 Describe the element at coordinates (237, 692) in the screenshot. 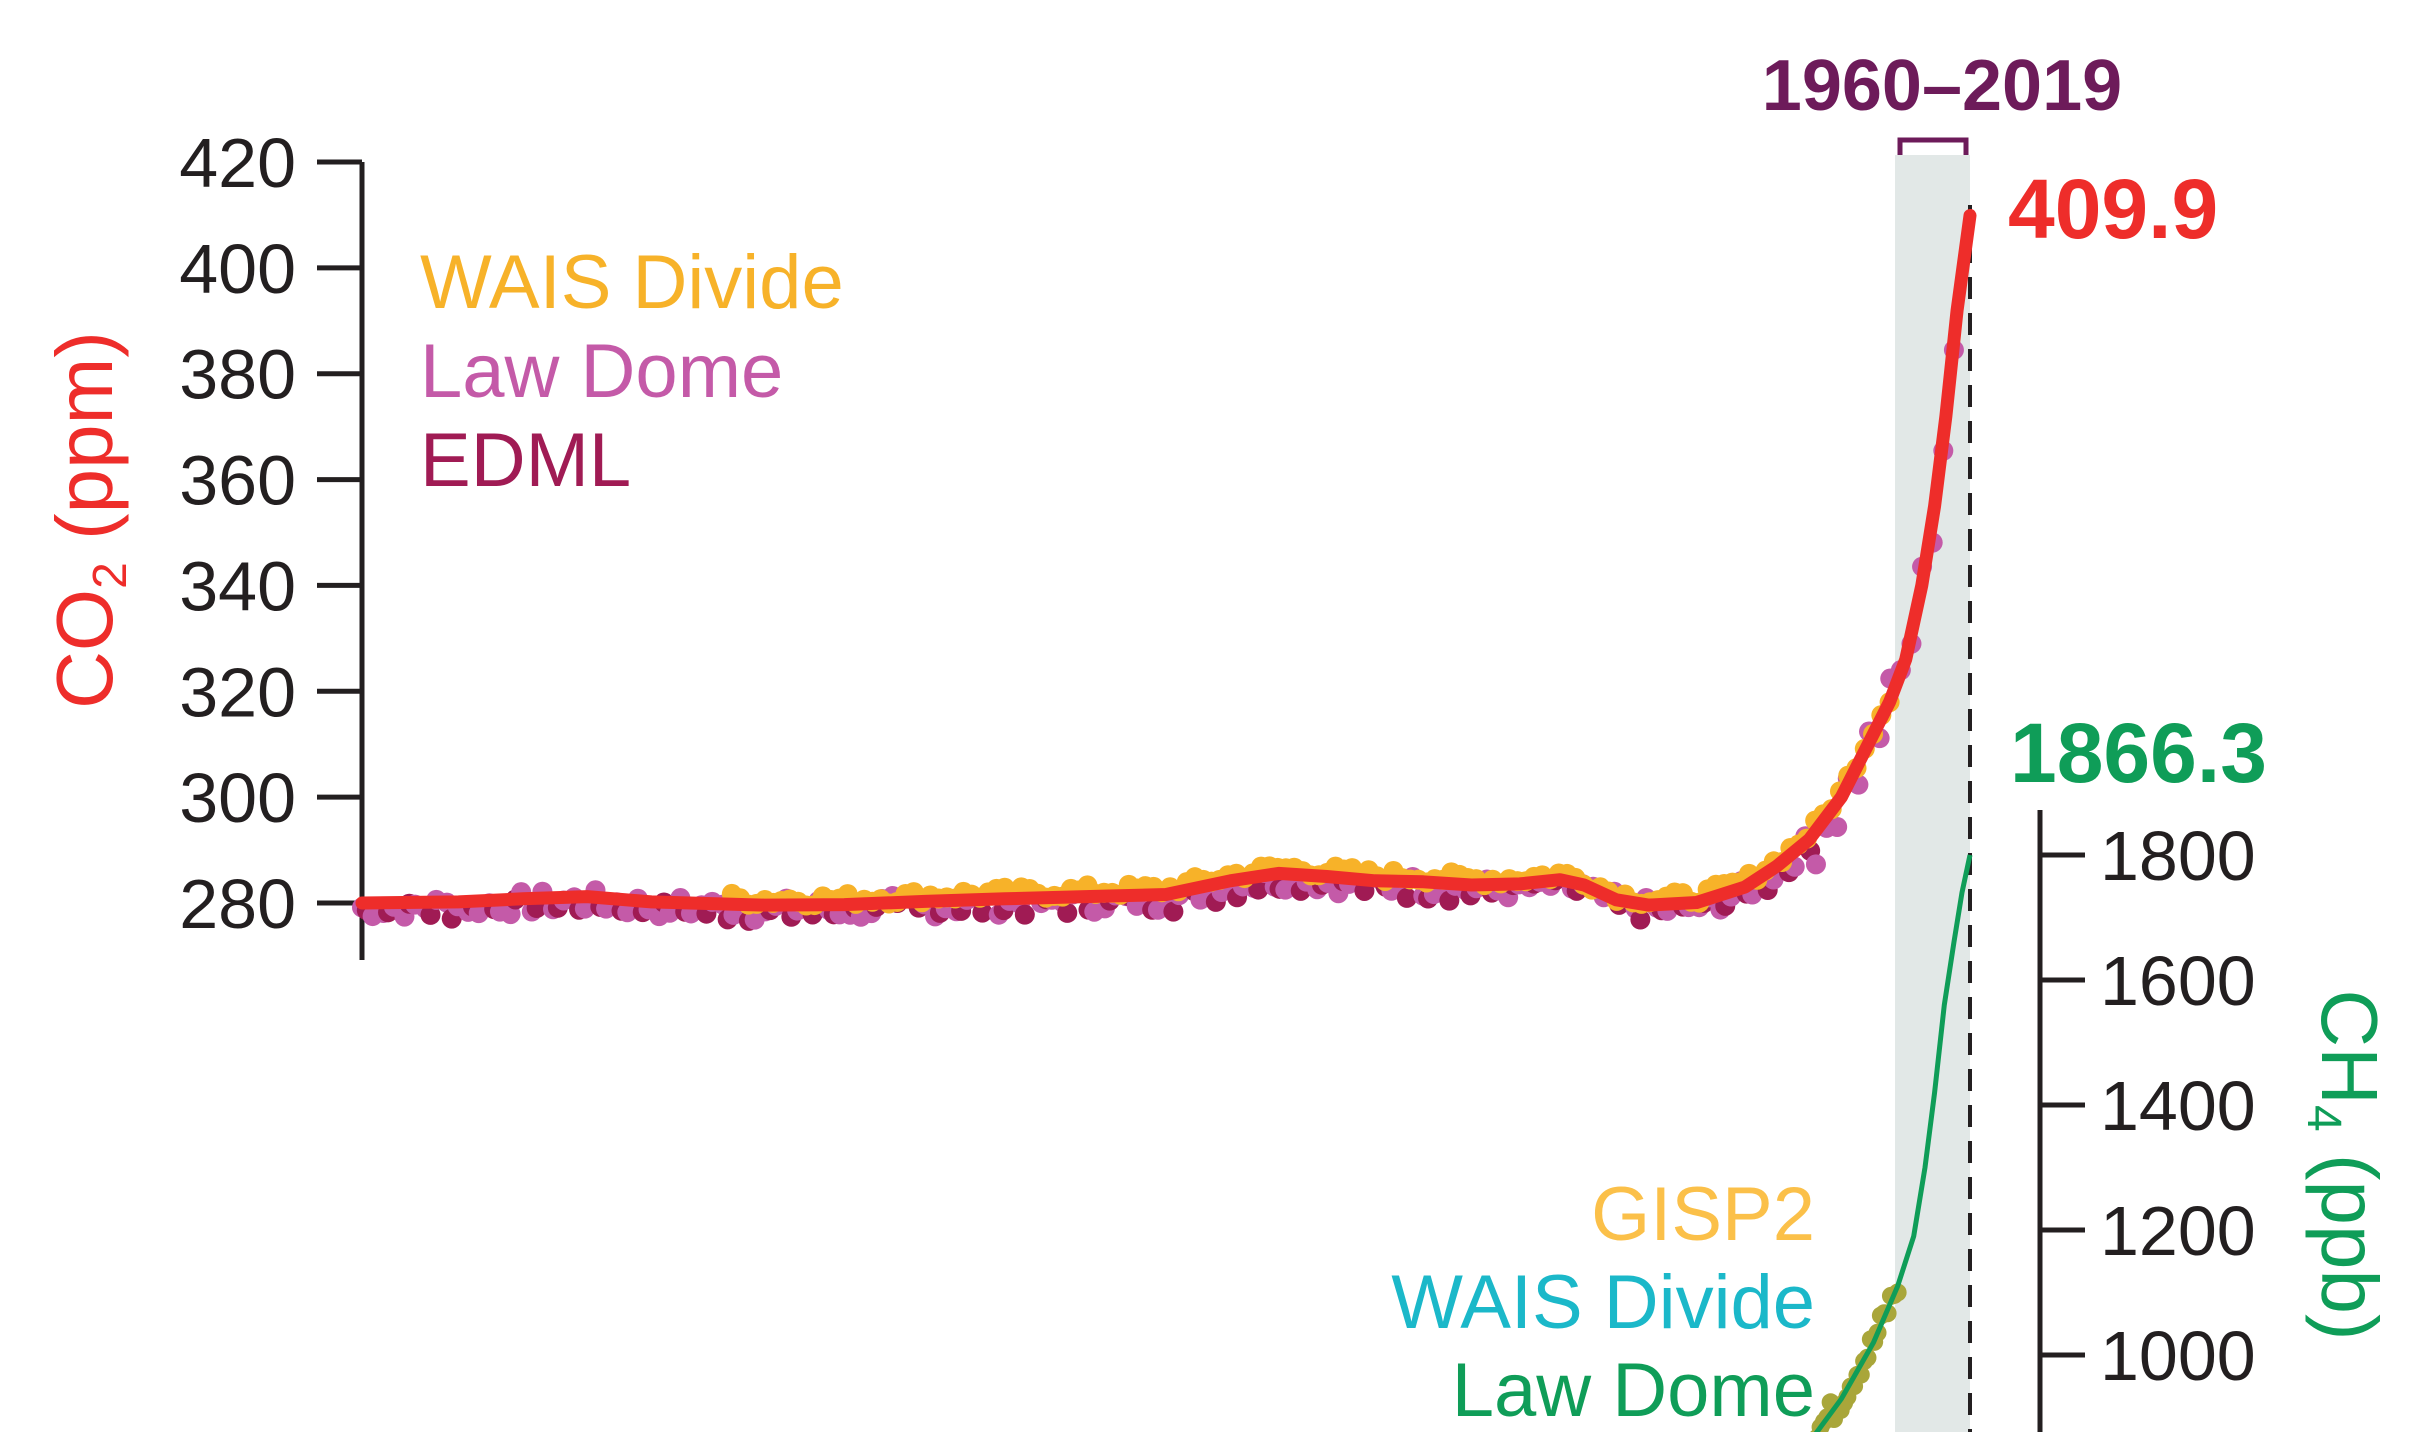

I see `co2-tick-label: 320` at that location.